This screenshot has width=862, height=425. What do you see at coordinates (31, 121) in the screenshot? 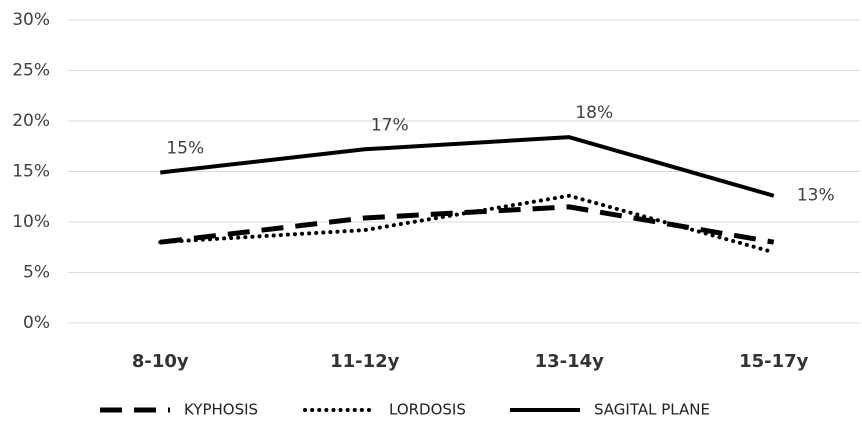
I see `y-tick-label: 20%` at bounding box center [31, 121].